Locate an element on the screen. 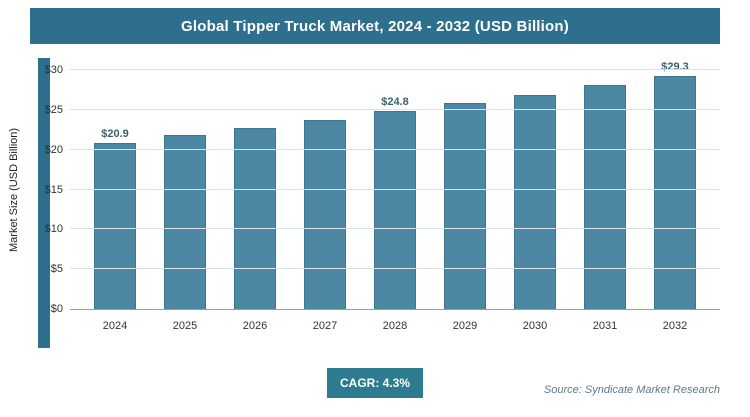  x-tick-label: 2027 is located at coordinates (325, 326).